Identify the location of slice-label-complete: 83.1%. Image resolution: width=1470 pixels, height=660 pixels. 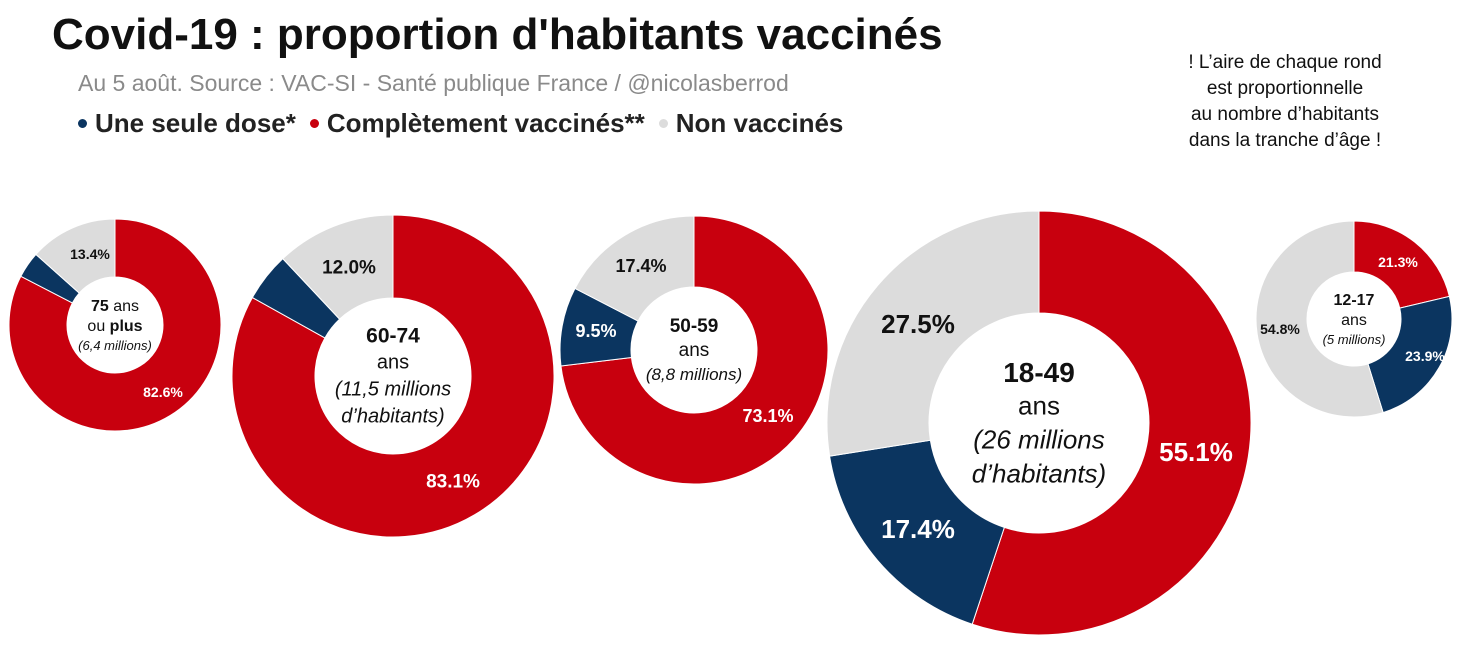
(453, 482).